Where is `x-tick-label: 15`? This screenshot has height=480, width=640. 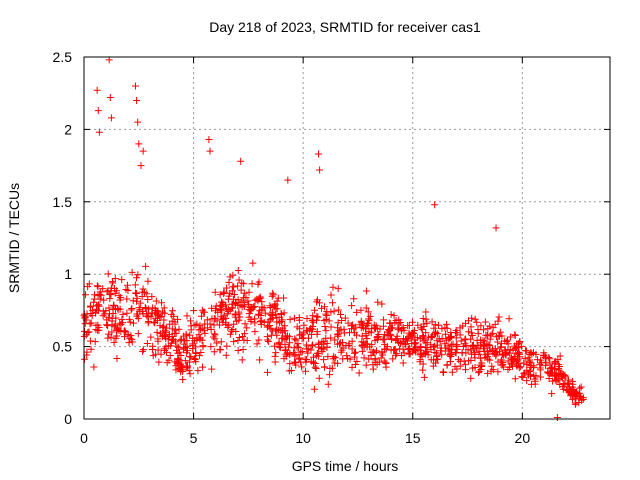
x-tick-label: 15 is located at coordinates (413, 438).